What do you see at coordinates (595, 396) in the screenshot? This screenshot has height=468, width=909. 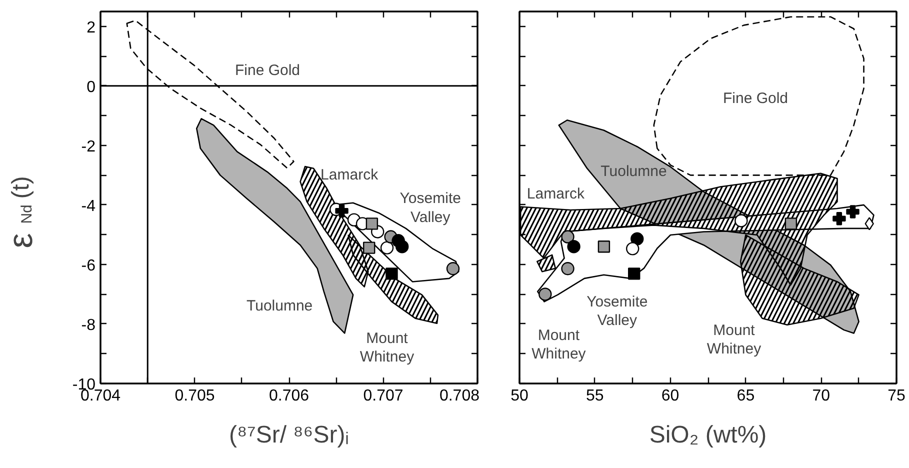 I see `x-tick-label: 55` at bounding box center [595, 396].